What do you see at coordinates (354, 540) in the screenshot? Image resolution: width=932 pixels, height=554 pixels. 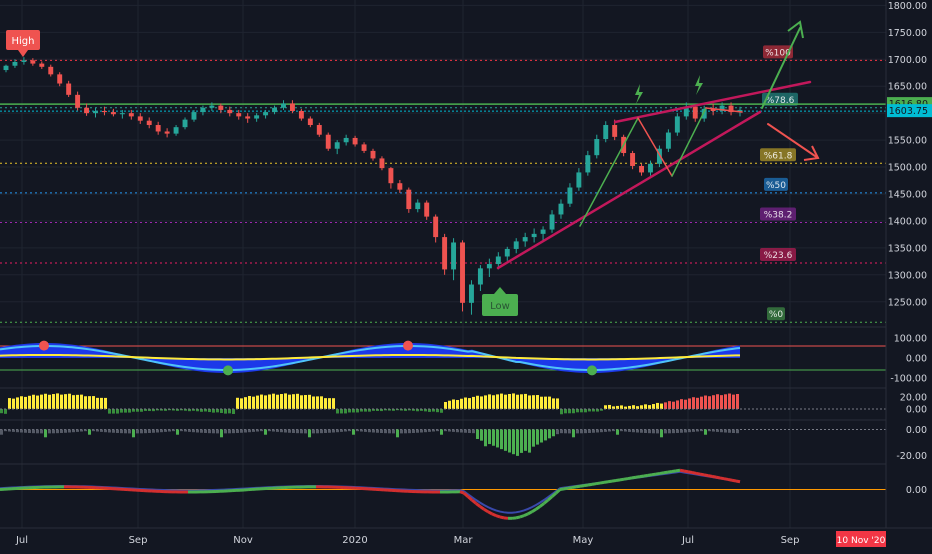 I see `time-tick-label: 2020` at bounding box center [354, 540].